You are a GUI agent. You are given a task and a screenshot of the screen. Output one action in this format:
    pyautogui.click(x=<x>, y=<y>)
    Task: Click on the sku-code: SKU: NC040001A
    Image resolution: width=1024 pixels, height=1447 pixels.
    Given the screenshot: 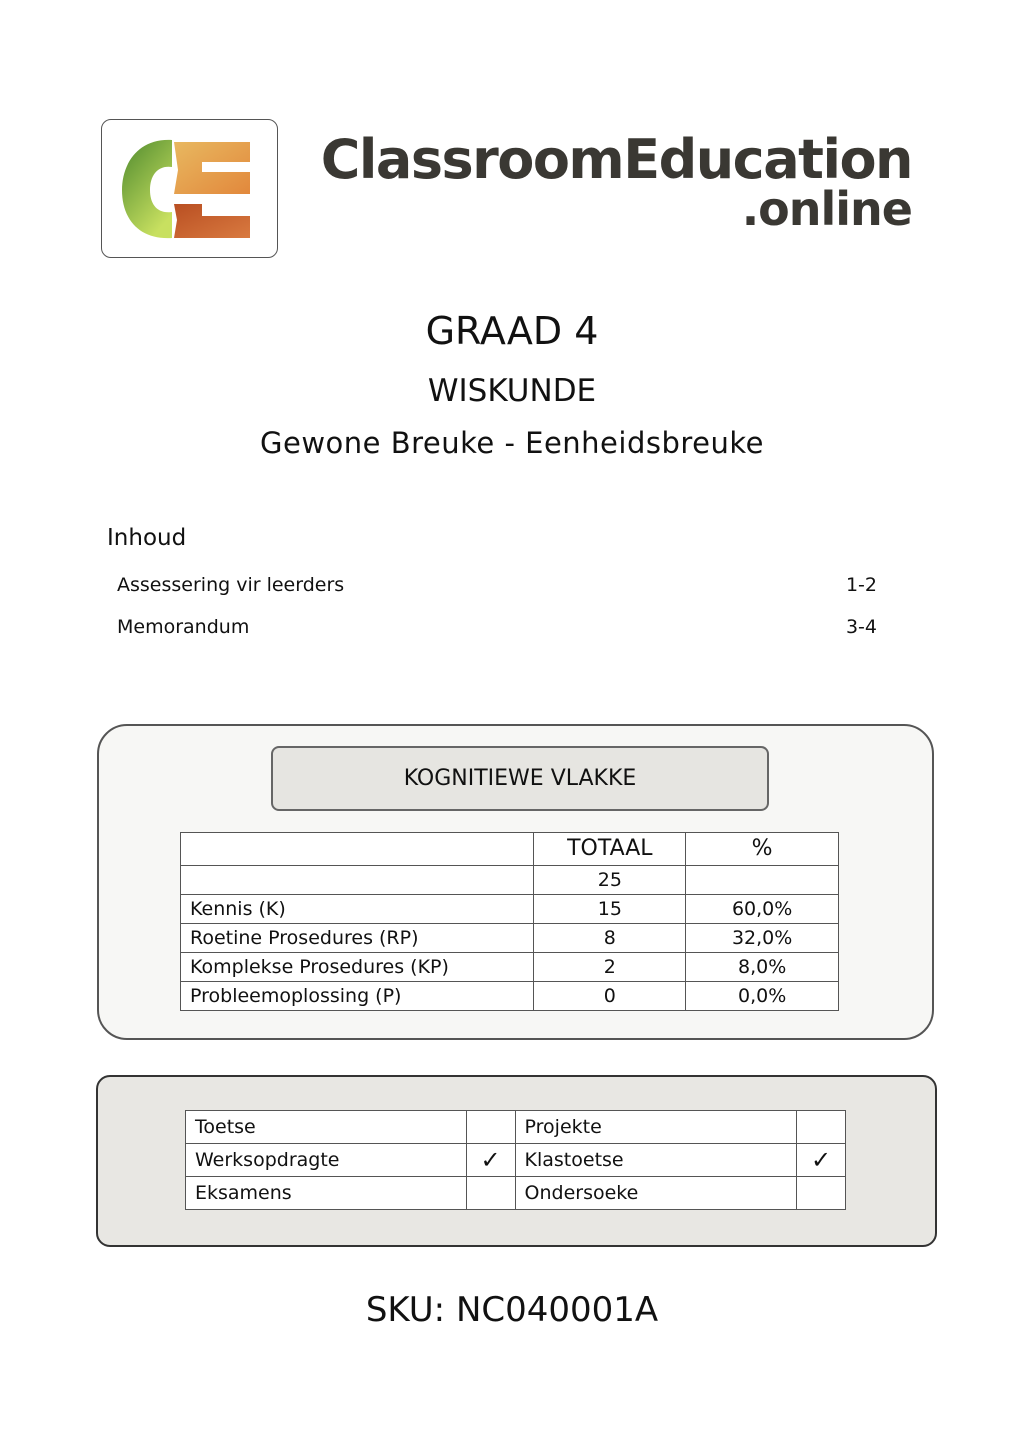 What is the action you would take?
    pyautogui.click(x=512, y=1310)
    